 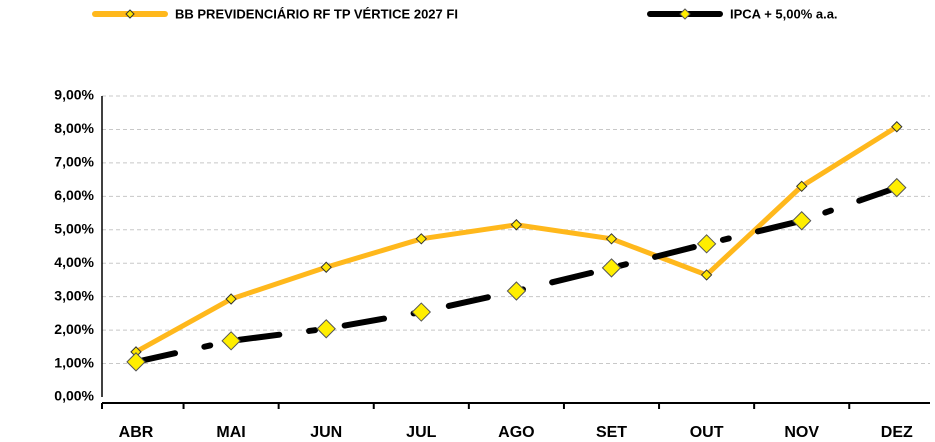 I want to click on y-tick-label: 3,00%, so click(x=74, y=295).